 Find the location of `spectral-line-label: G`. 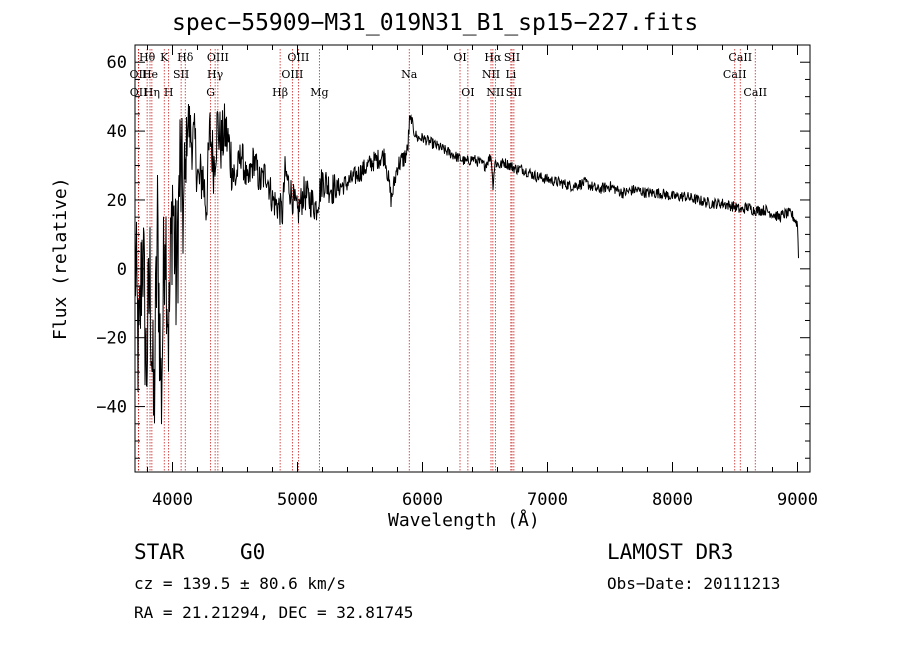

spectral-line-label: G is located at coordinates (210, 92).